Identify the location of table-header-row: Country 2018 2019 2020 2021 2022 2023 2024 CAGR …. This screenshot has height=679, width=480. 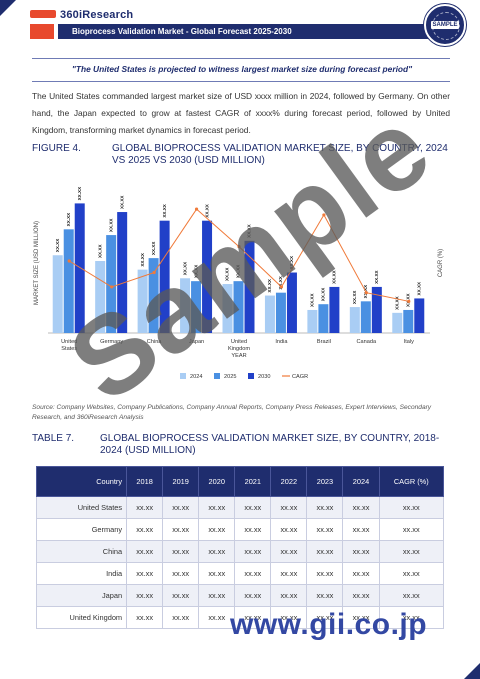
(240, 481).